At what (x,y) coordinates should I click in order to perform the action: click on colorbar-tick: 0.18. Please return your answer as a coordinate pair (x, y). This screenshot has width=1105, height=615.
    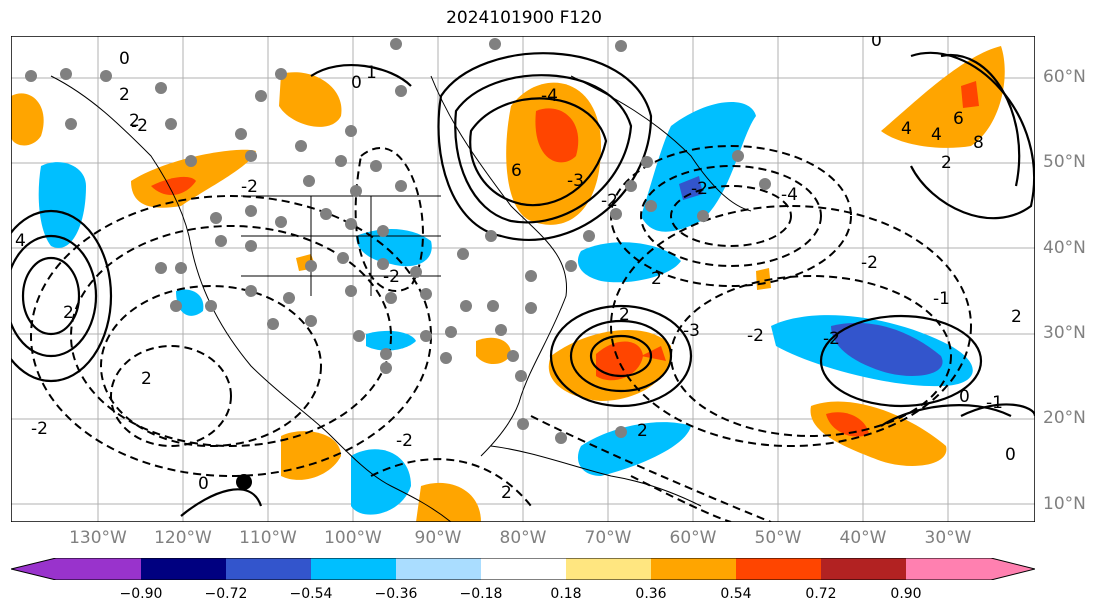
    Looking at the image, I should click on (566, 594).